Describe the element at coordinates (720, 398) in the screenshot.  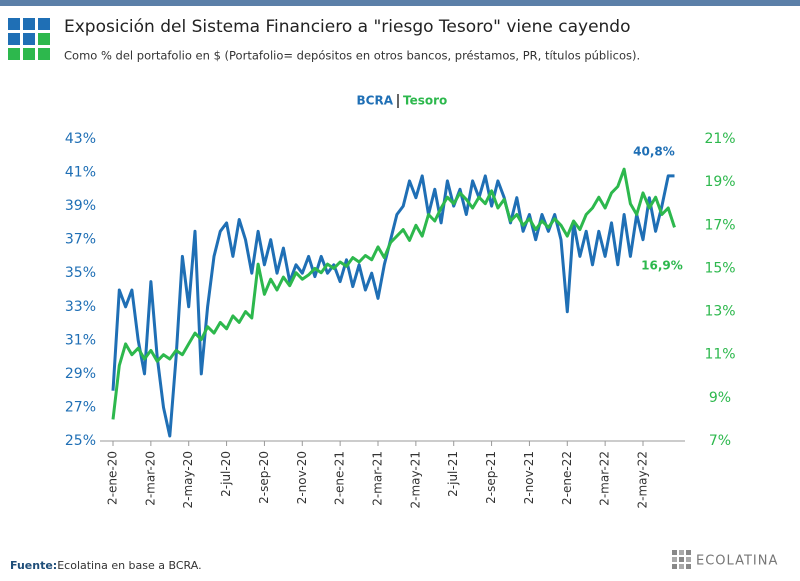
I see `y2-tick-label: 9%` at that location.